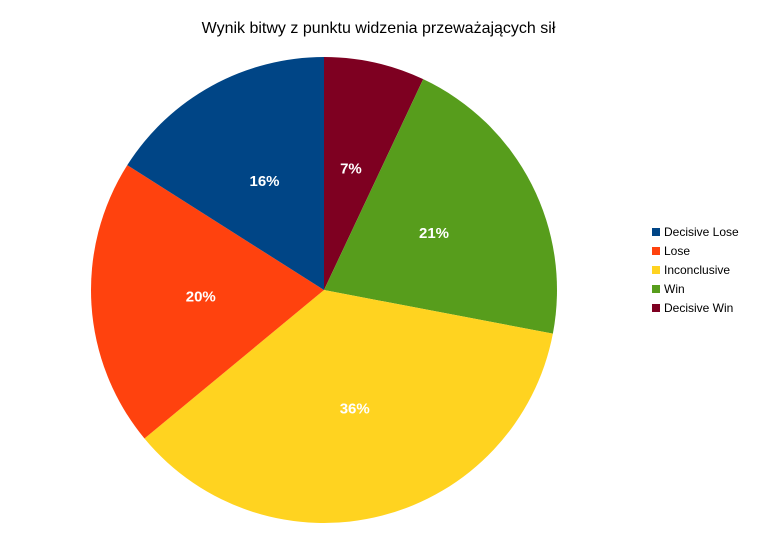 The image size is (757, 534). I want to click on legend-item-decisive-win: Decisive Win, so click(695, 307).